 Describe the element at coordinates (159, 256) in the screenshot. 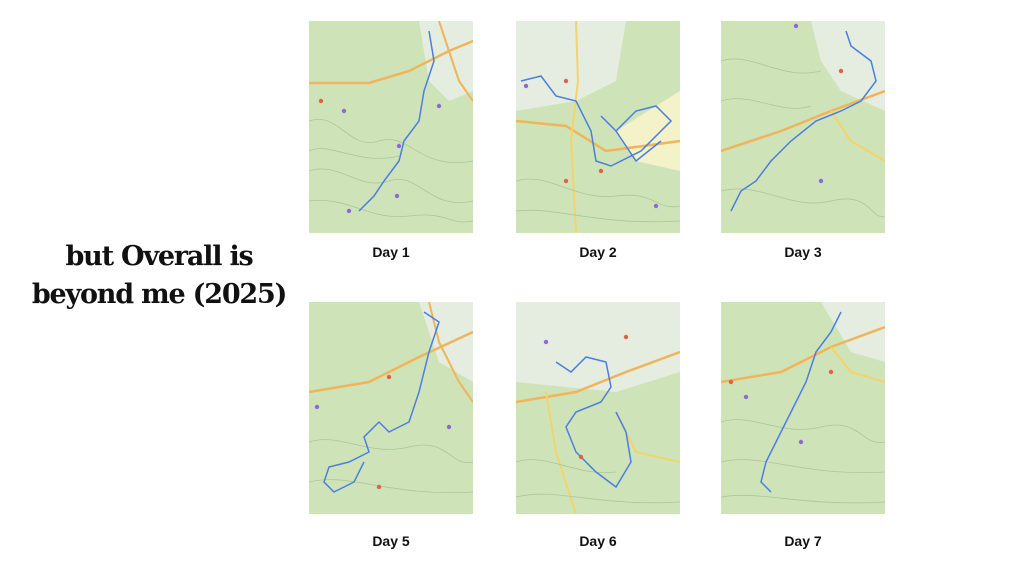

I see `headline-line-1: but Overall is` at that location.